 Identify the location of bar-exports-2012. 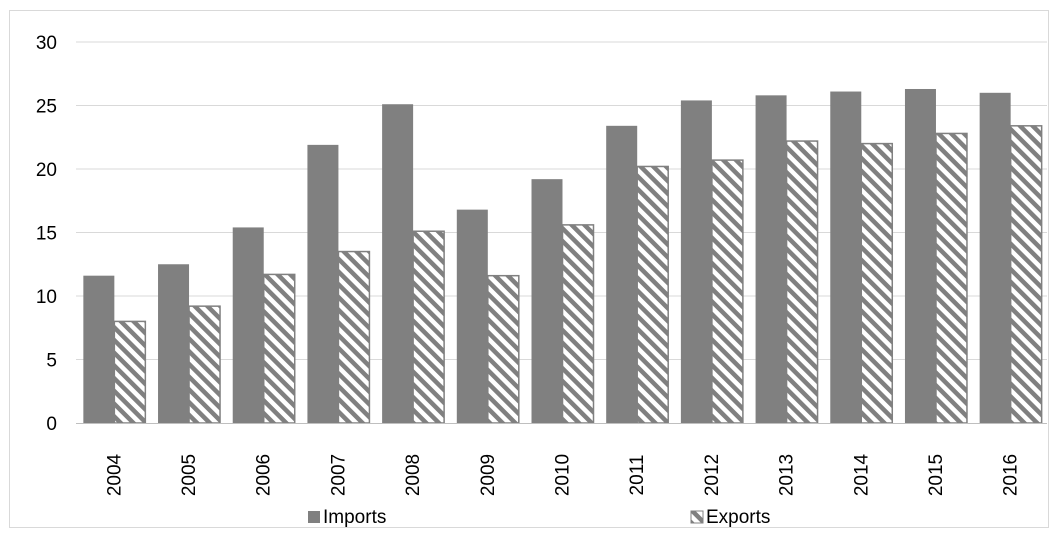
(727, 291).